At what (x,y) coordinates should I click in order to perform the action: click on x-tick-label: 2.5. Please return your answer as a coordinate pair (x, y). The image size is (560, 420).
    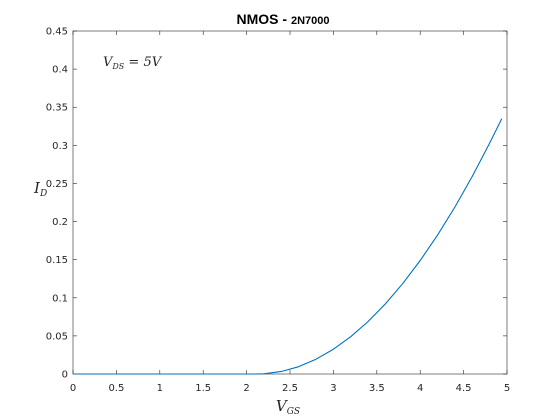
    Looking at the image, I should click on (290, 388).